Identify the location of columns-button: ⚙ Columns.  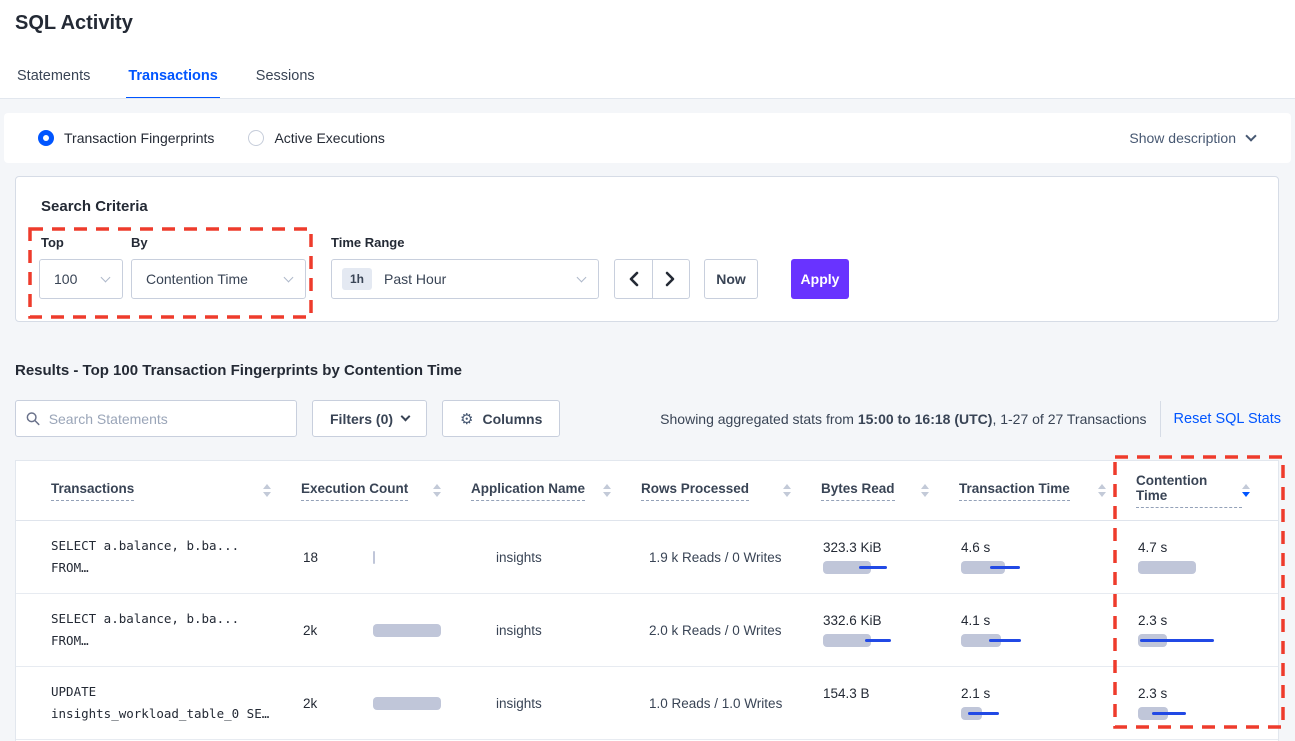
(501, 418).